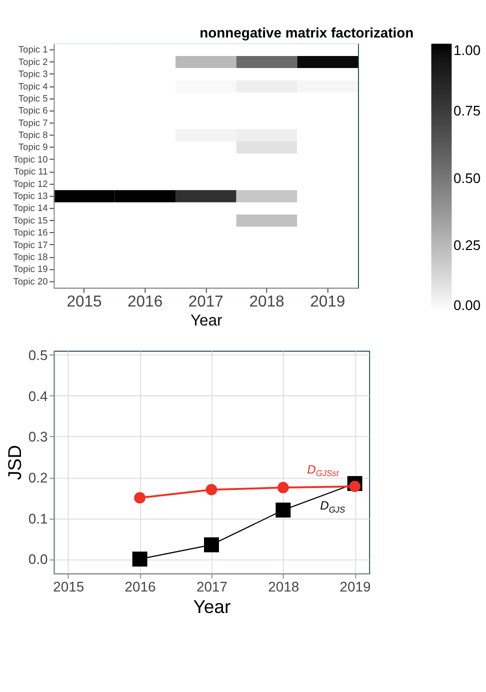 This screenshot has height=692, width=486. I want to click on y-tick-label: Topic 14, so click(30, 208).